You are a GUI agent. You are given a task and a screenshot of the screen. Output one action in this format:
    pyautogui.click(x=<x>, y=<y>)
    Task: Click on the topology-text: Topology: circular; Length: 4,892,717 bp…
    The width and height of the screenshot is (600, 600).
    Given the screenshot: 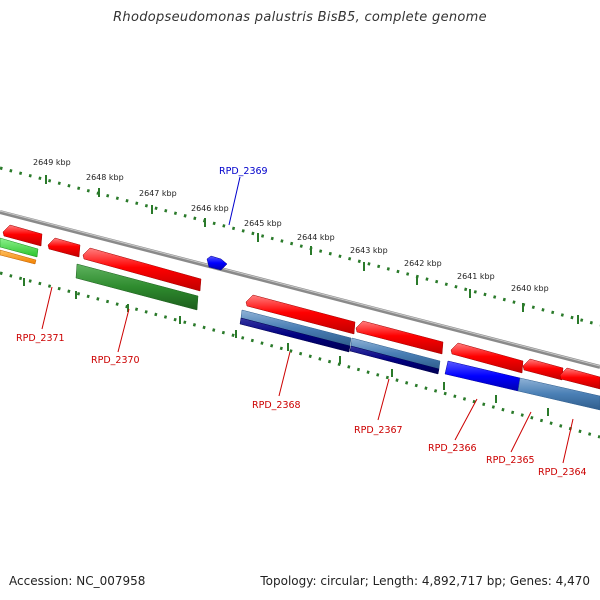 What is the action you would take?
    pyautogui.click(x=425, y=581)
    